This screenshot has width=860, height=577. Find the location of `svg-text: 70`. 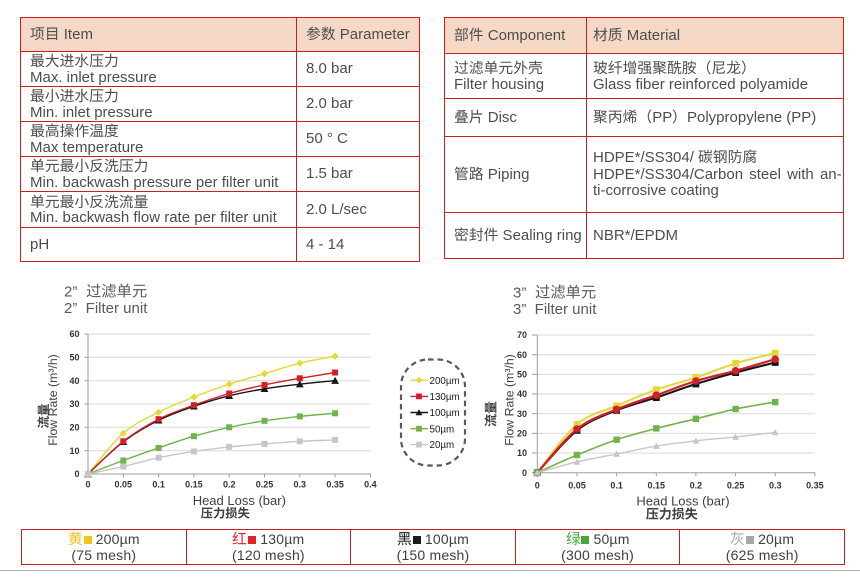

svg-text: 70 is located at coordinates (522, 335).